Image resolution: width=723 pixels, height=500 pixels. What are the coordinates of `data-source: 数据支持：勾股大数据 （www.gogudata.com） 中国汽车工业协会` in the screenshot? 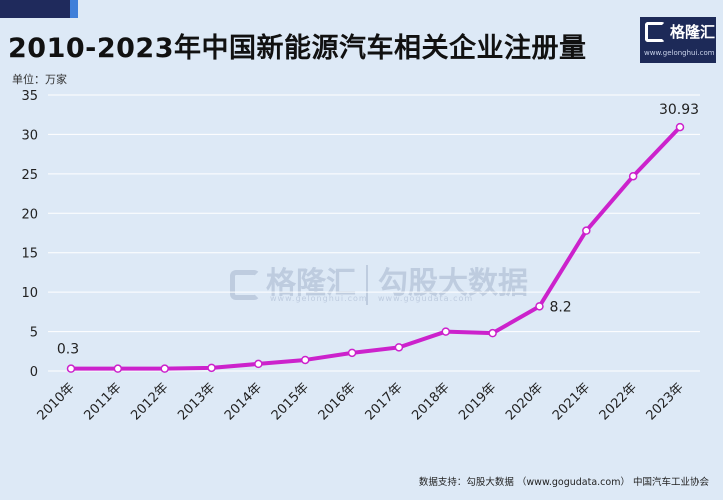 It's located at (563, 482).